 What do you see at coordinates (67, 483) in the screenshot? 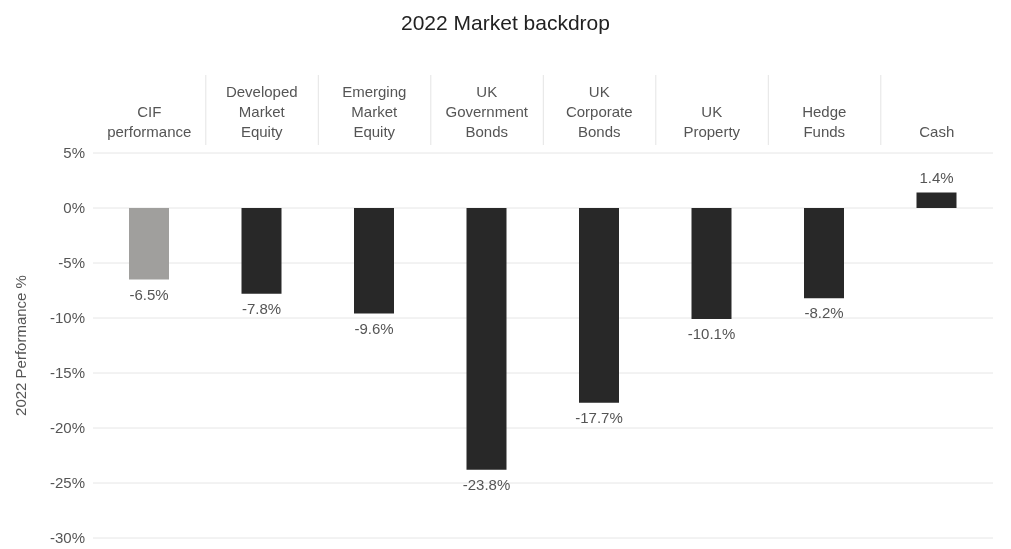
I see `y-tick-label: -25%` at bounding box center [67, 483].